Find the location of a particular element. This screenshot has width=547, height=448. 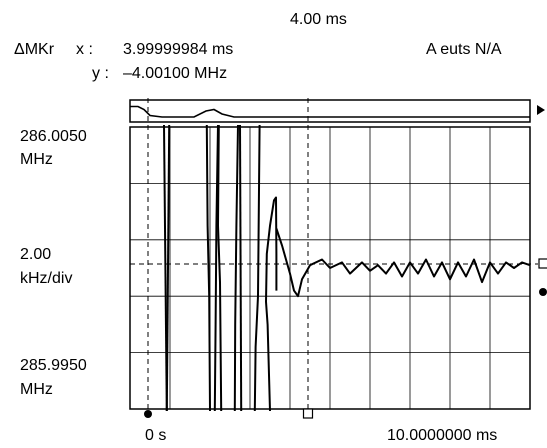

delta-marker-label: ΔMKr is located at coordinates (34, 49).